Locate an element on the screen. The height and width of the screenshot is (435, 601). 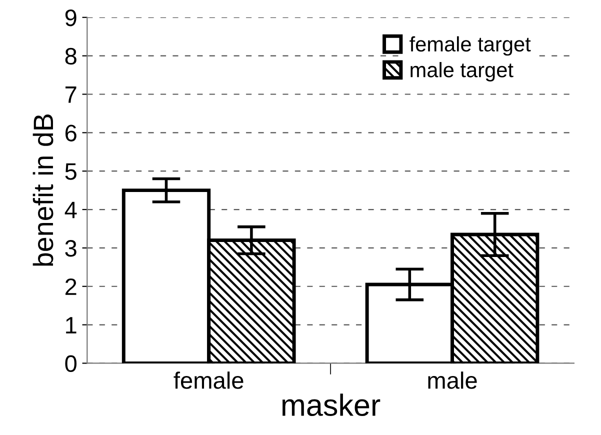
y-tick-label: 5 is located at coordinates (70, 171).